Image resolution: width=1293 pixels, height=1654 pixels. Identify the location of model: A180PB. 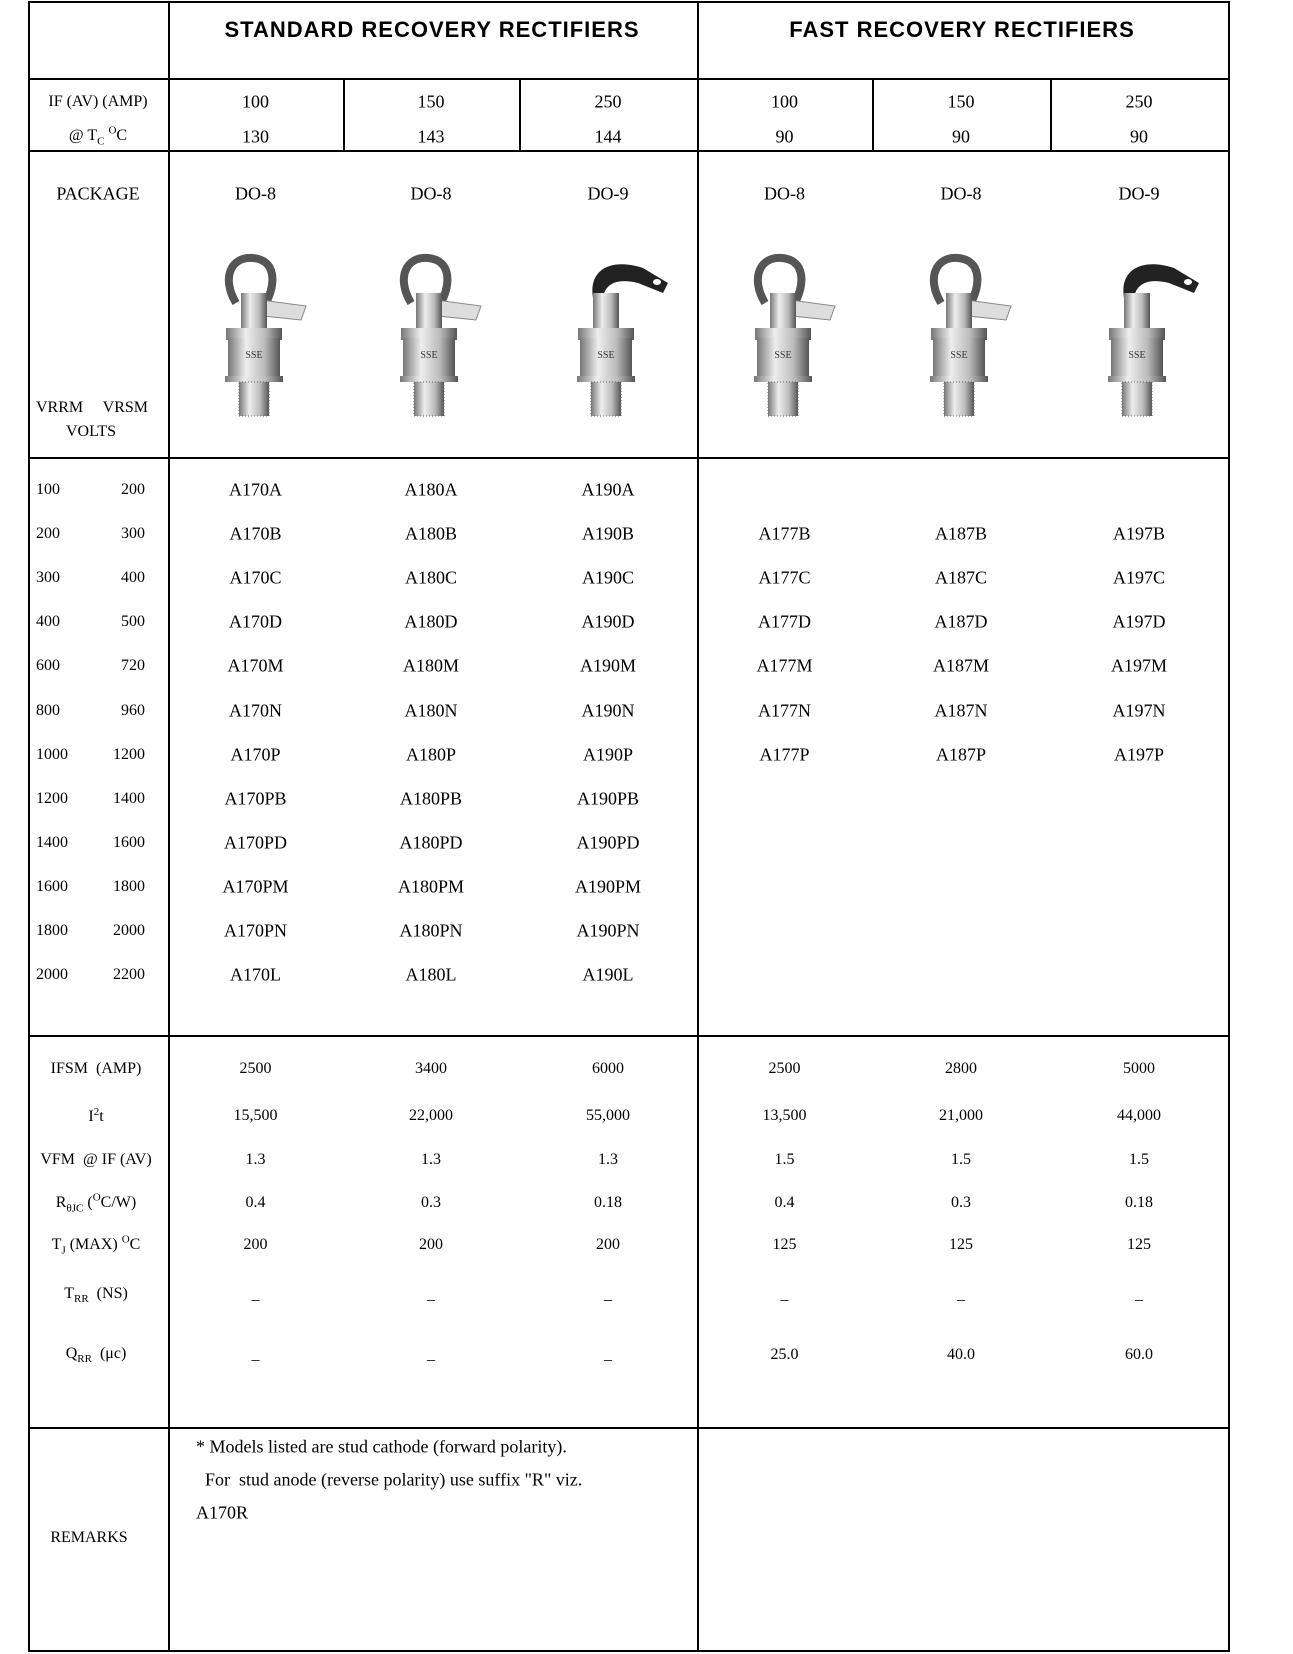
(431, 798).